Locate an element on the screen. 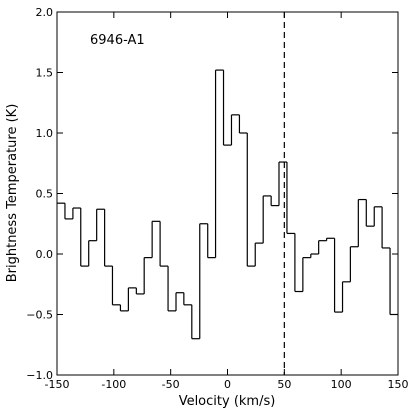 Image resolution: width=415 pixels, height=415 pixels. x-tick-label: 100 is located at coordinates (341, 384).